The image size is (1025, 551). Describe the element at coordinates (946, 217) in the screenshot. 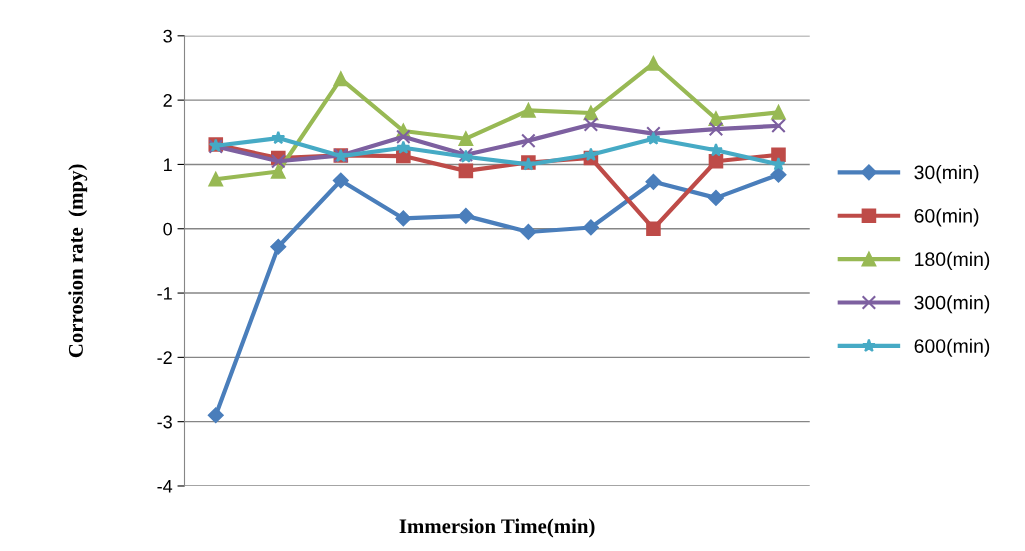

I see `legend-label: 60(min)` at that location.